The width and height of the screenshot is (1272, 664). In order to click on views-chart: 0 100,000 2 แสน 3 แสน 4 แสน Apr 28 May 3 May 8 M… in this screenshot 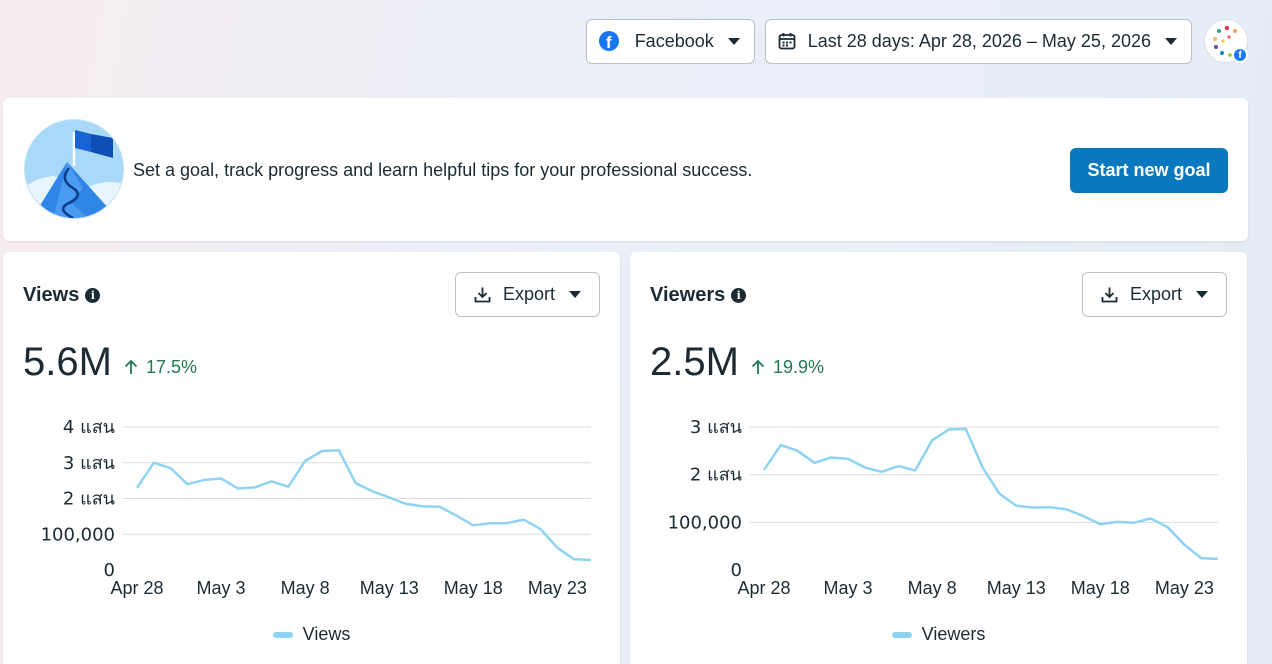, I will do `click(316, 507)`.